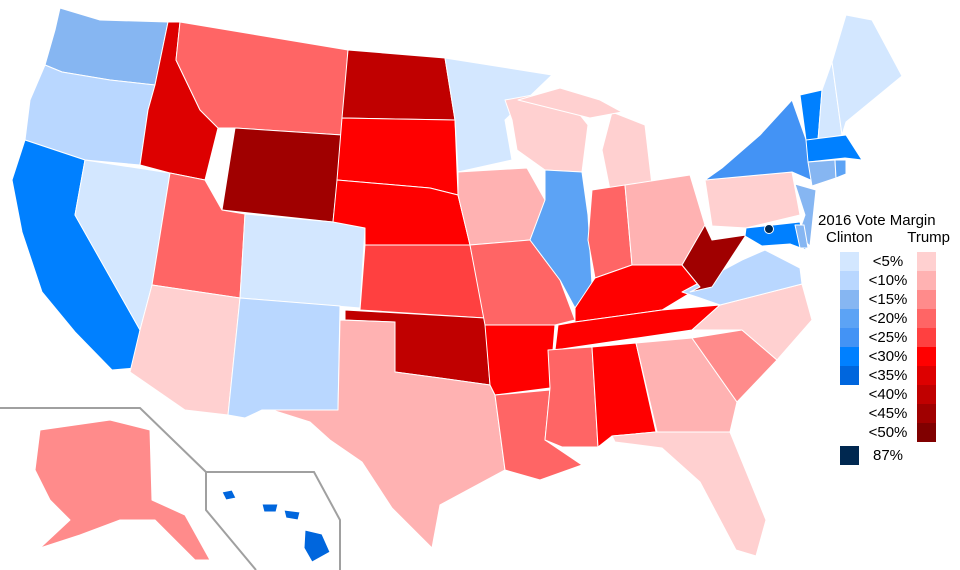 This screenshot has height=570, width=960. I want to click on state-WY, so click(282, 175).